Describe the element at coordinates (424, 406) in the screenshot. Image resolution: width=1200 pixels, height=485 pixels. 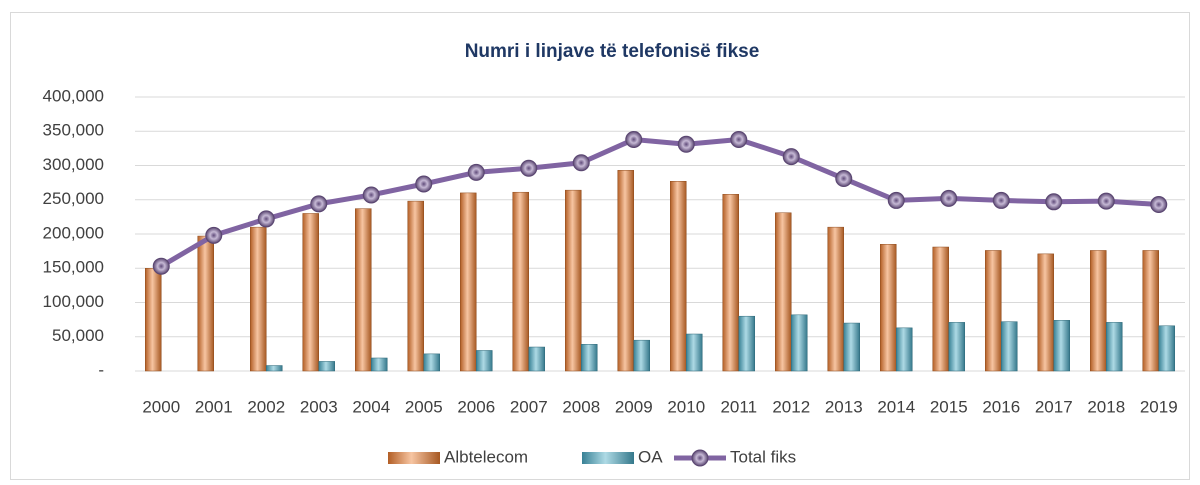
I see `x-tick-label: 2005` at that location.